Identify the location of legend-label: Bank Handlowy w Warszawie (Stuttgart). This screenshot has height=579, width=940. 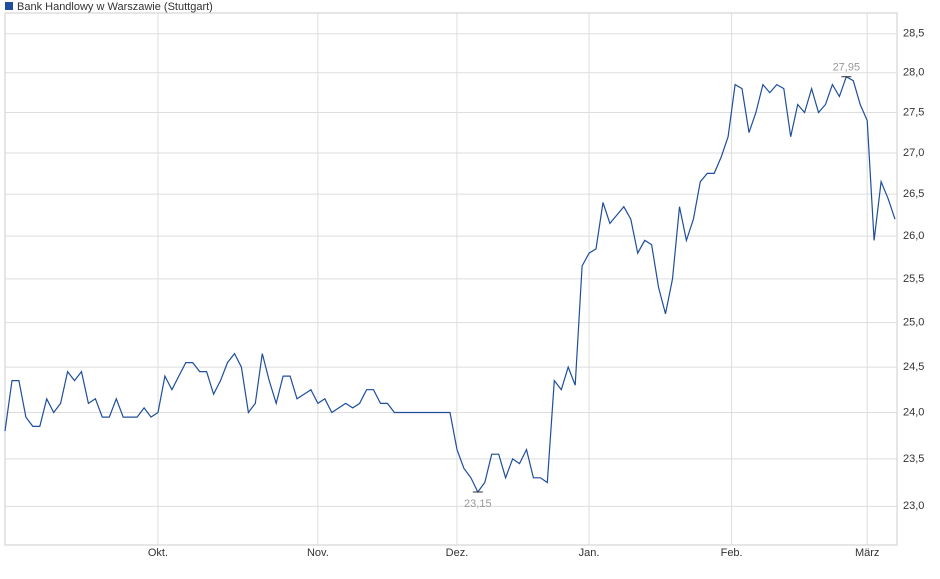
(115, 7).